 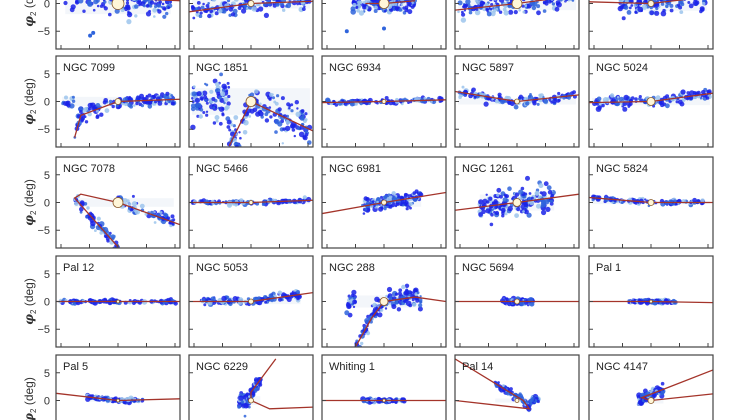 I want to click on panel-title: NGC 7078, so click(x=89, y=169).